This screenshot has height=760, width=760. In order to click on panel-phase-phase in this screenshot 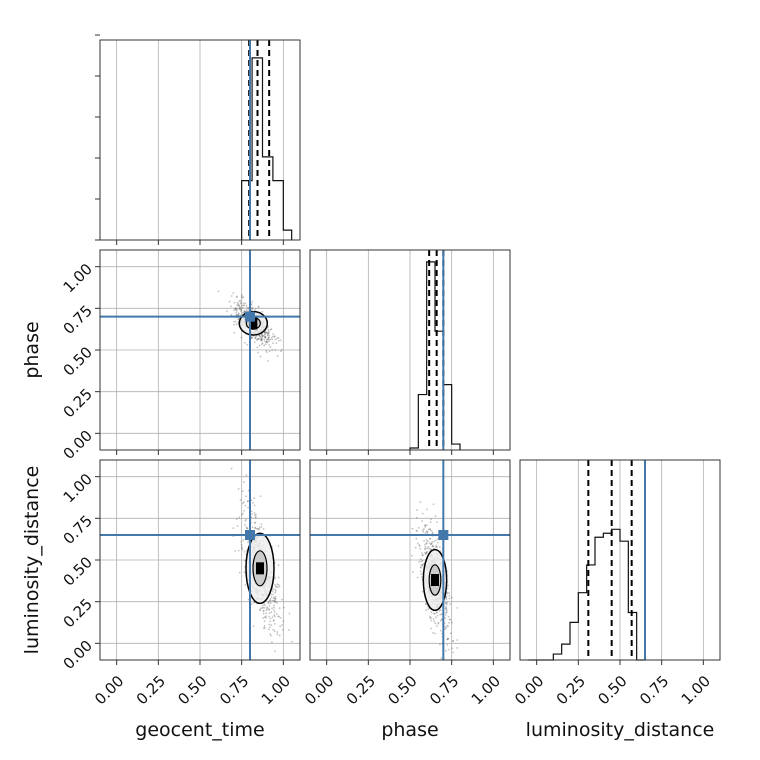, I will do `click(410, 352)`.